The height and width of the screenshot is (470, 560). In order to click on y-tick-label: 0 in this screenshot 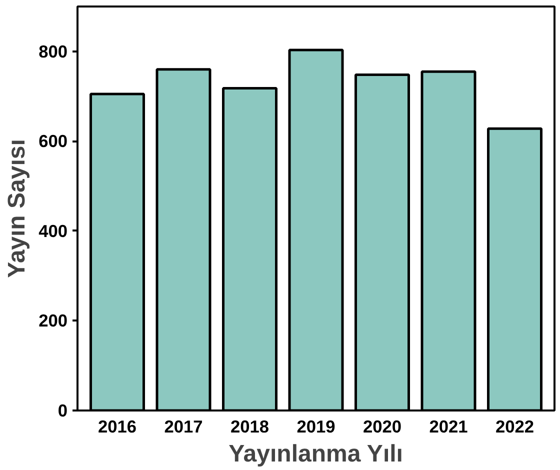, I will do `click(63, 410)`.